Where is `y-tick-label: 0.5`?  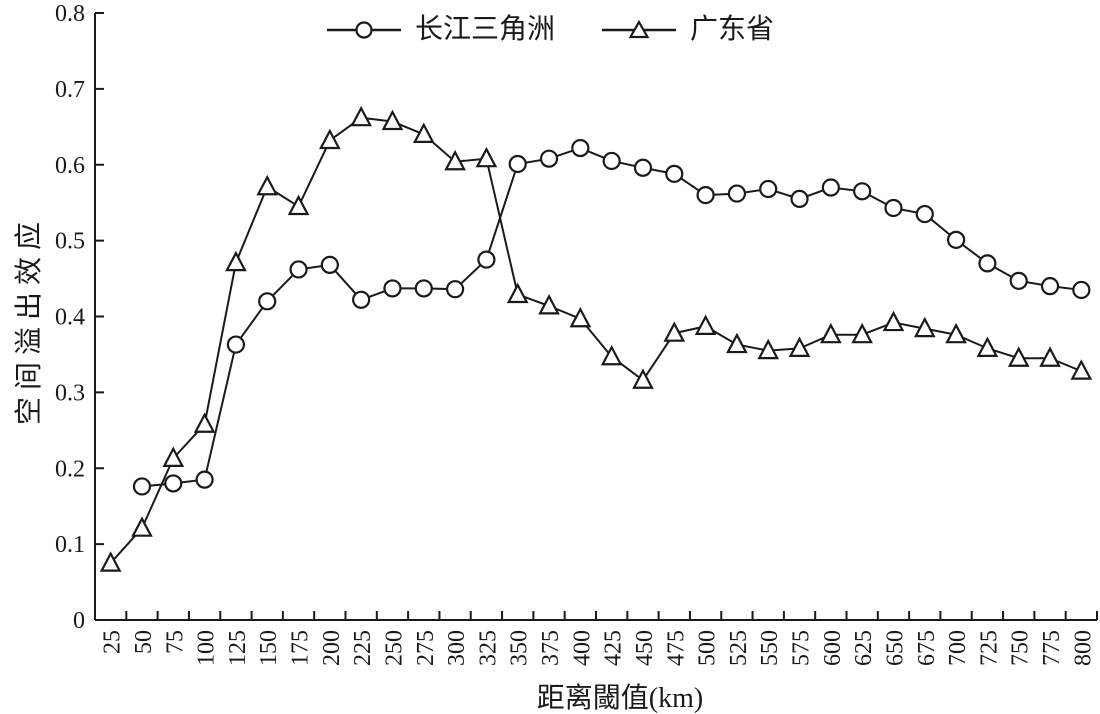
y-tick-label: 0.5 is located at coordinates (70, 242).